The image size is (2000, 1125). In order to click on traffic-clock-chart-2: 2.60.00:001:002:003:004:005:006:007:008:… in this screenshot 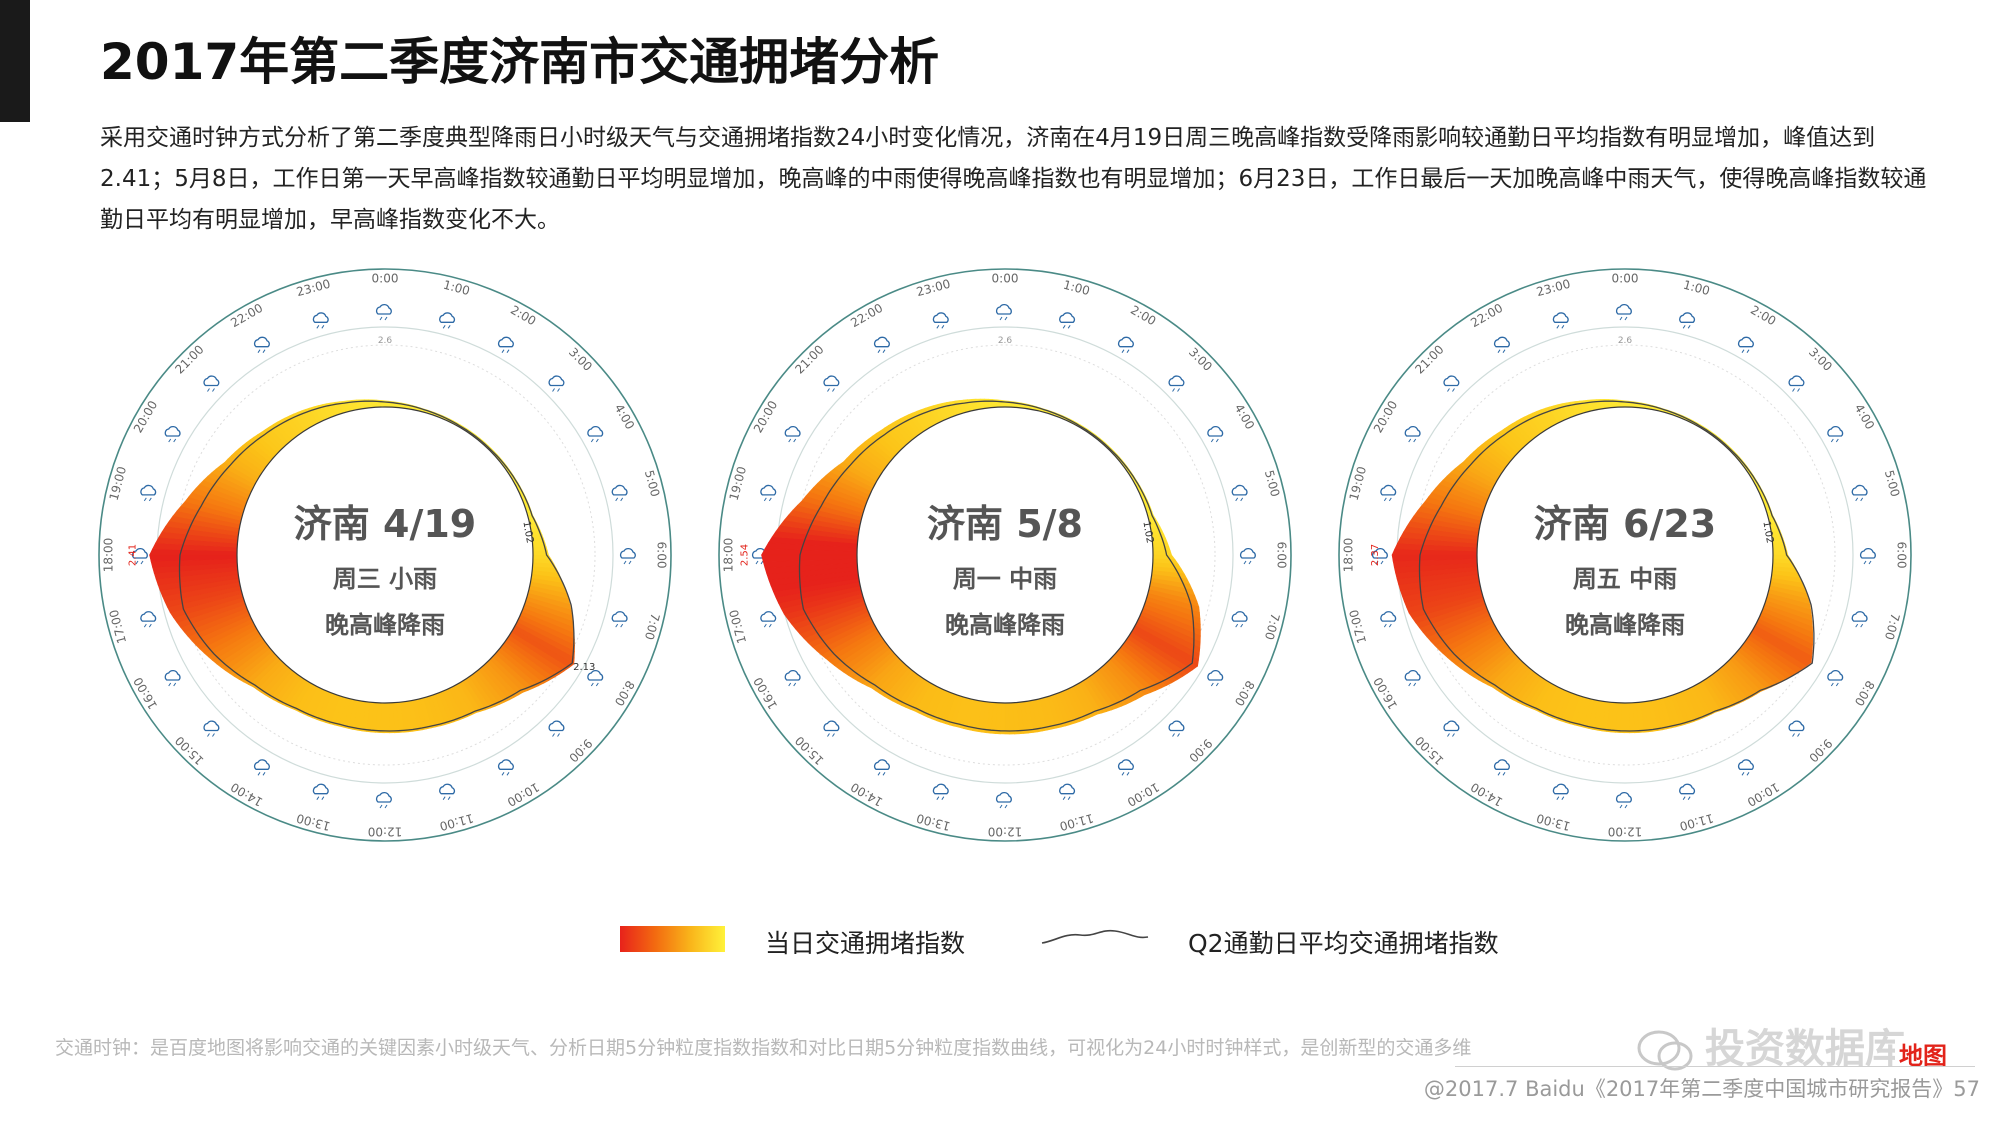, I will do `click(1005, 555)`.